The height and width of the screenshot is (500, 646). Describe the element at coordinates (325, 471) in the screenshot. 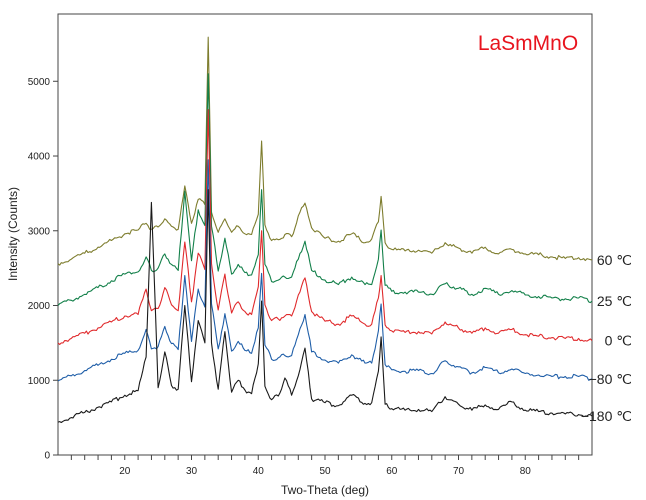

I see `x-tick-label: 50` at that location.